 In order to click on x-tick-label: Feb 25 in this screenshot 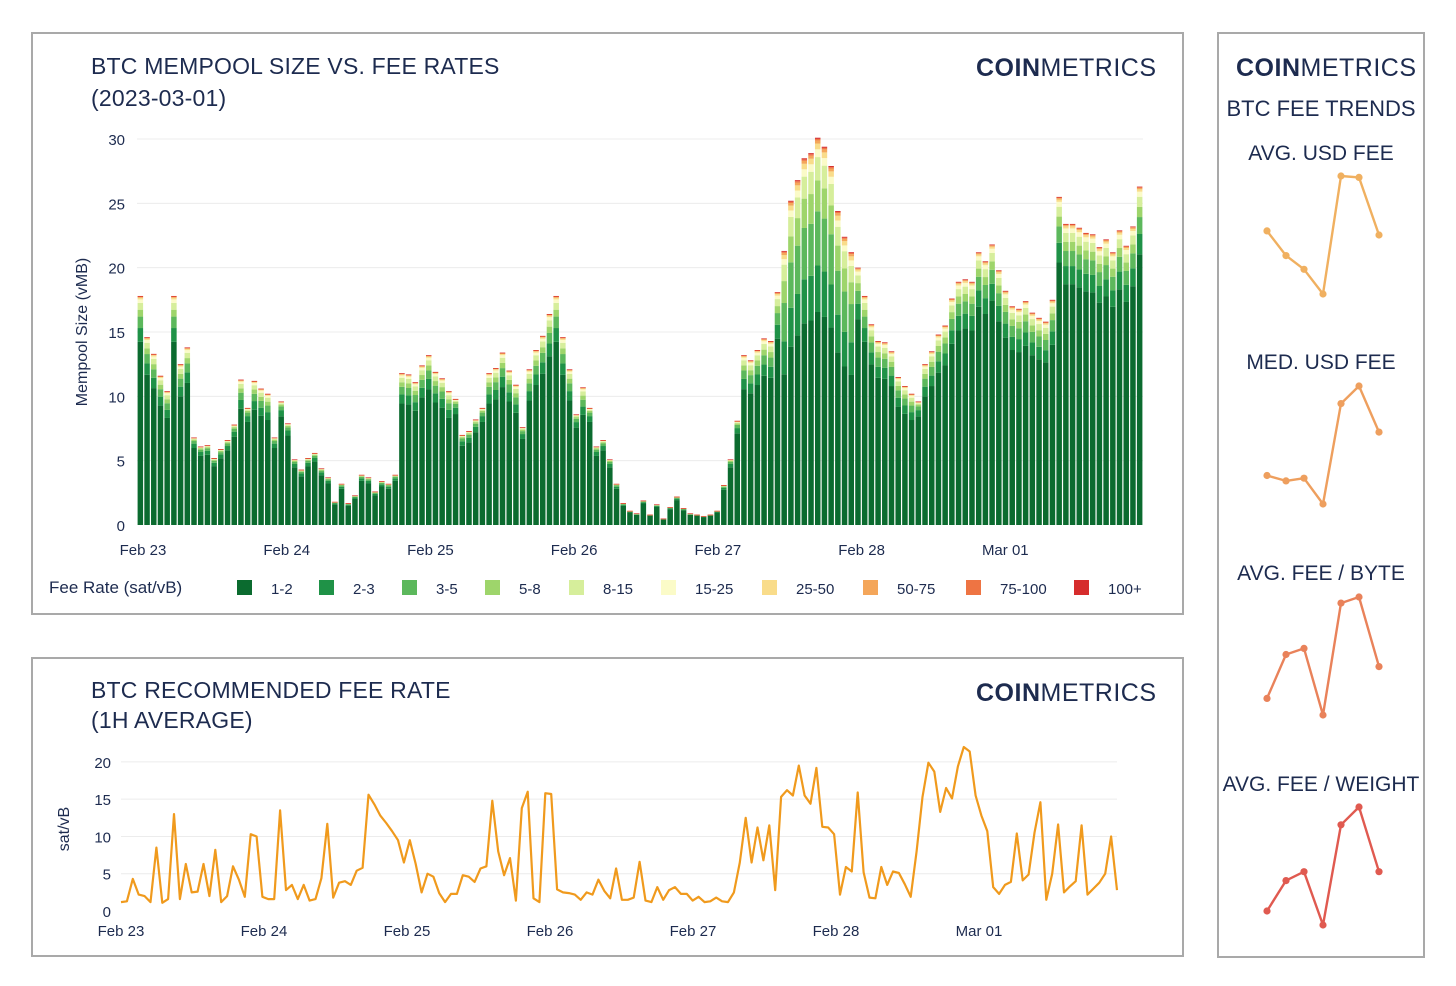, I will do `click(407, 931)`.